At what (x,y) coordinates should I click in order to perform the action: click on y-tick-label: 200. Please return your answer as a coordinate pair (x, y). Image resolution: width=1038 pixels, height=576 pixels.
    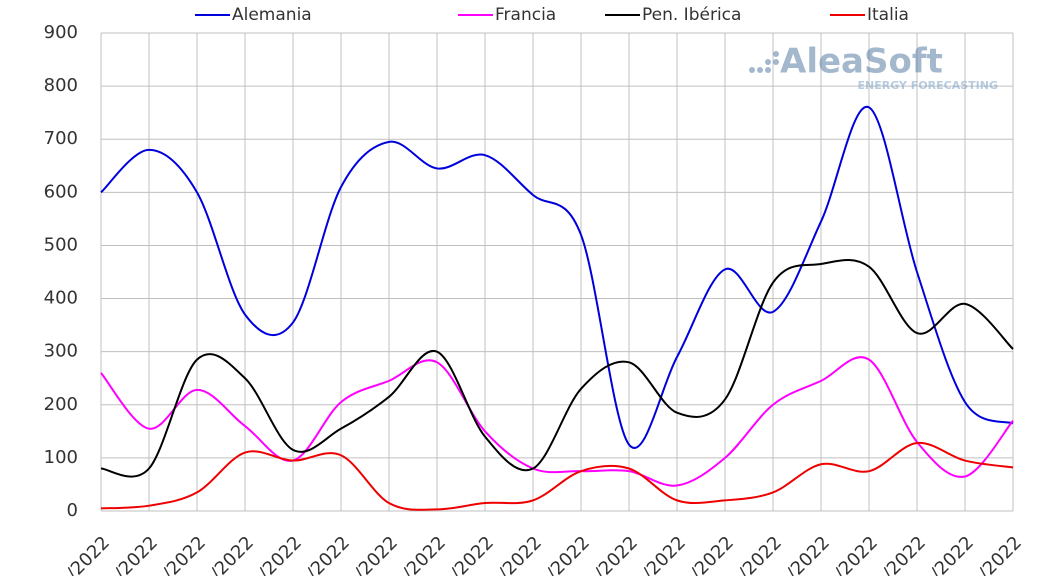
    Looking at the image, I should click on (61, 404).